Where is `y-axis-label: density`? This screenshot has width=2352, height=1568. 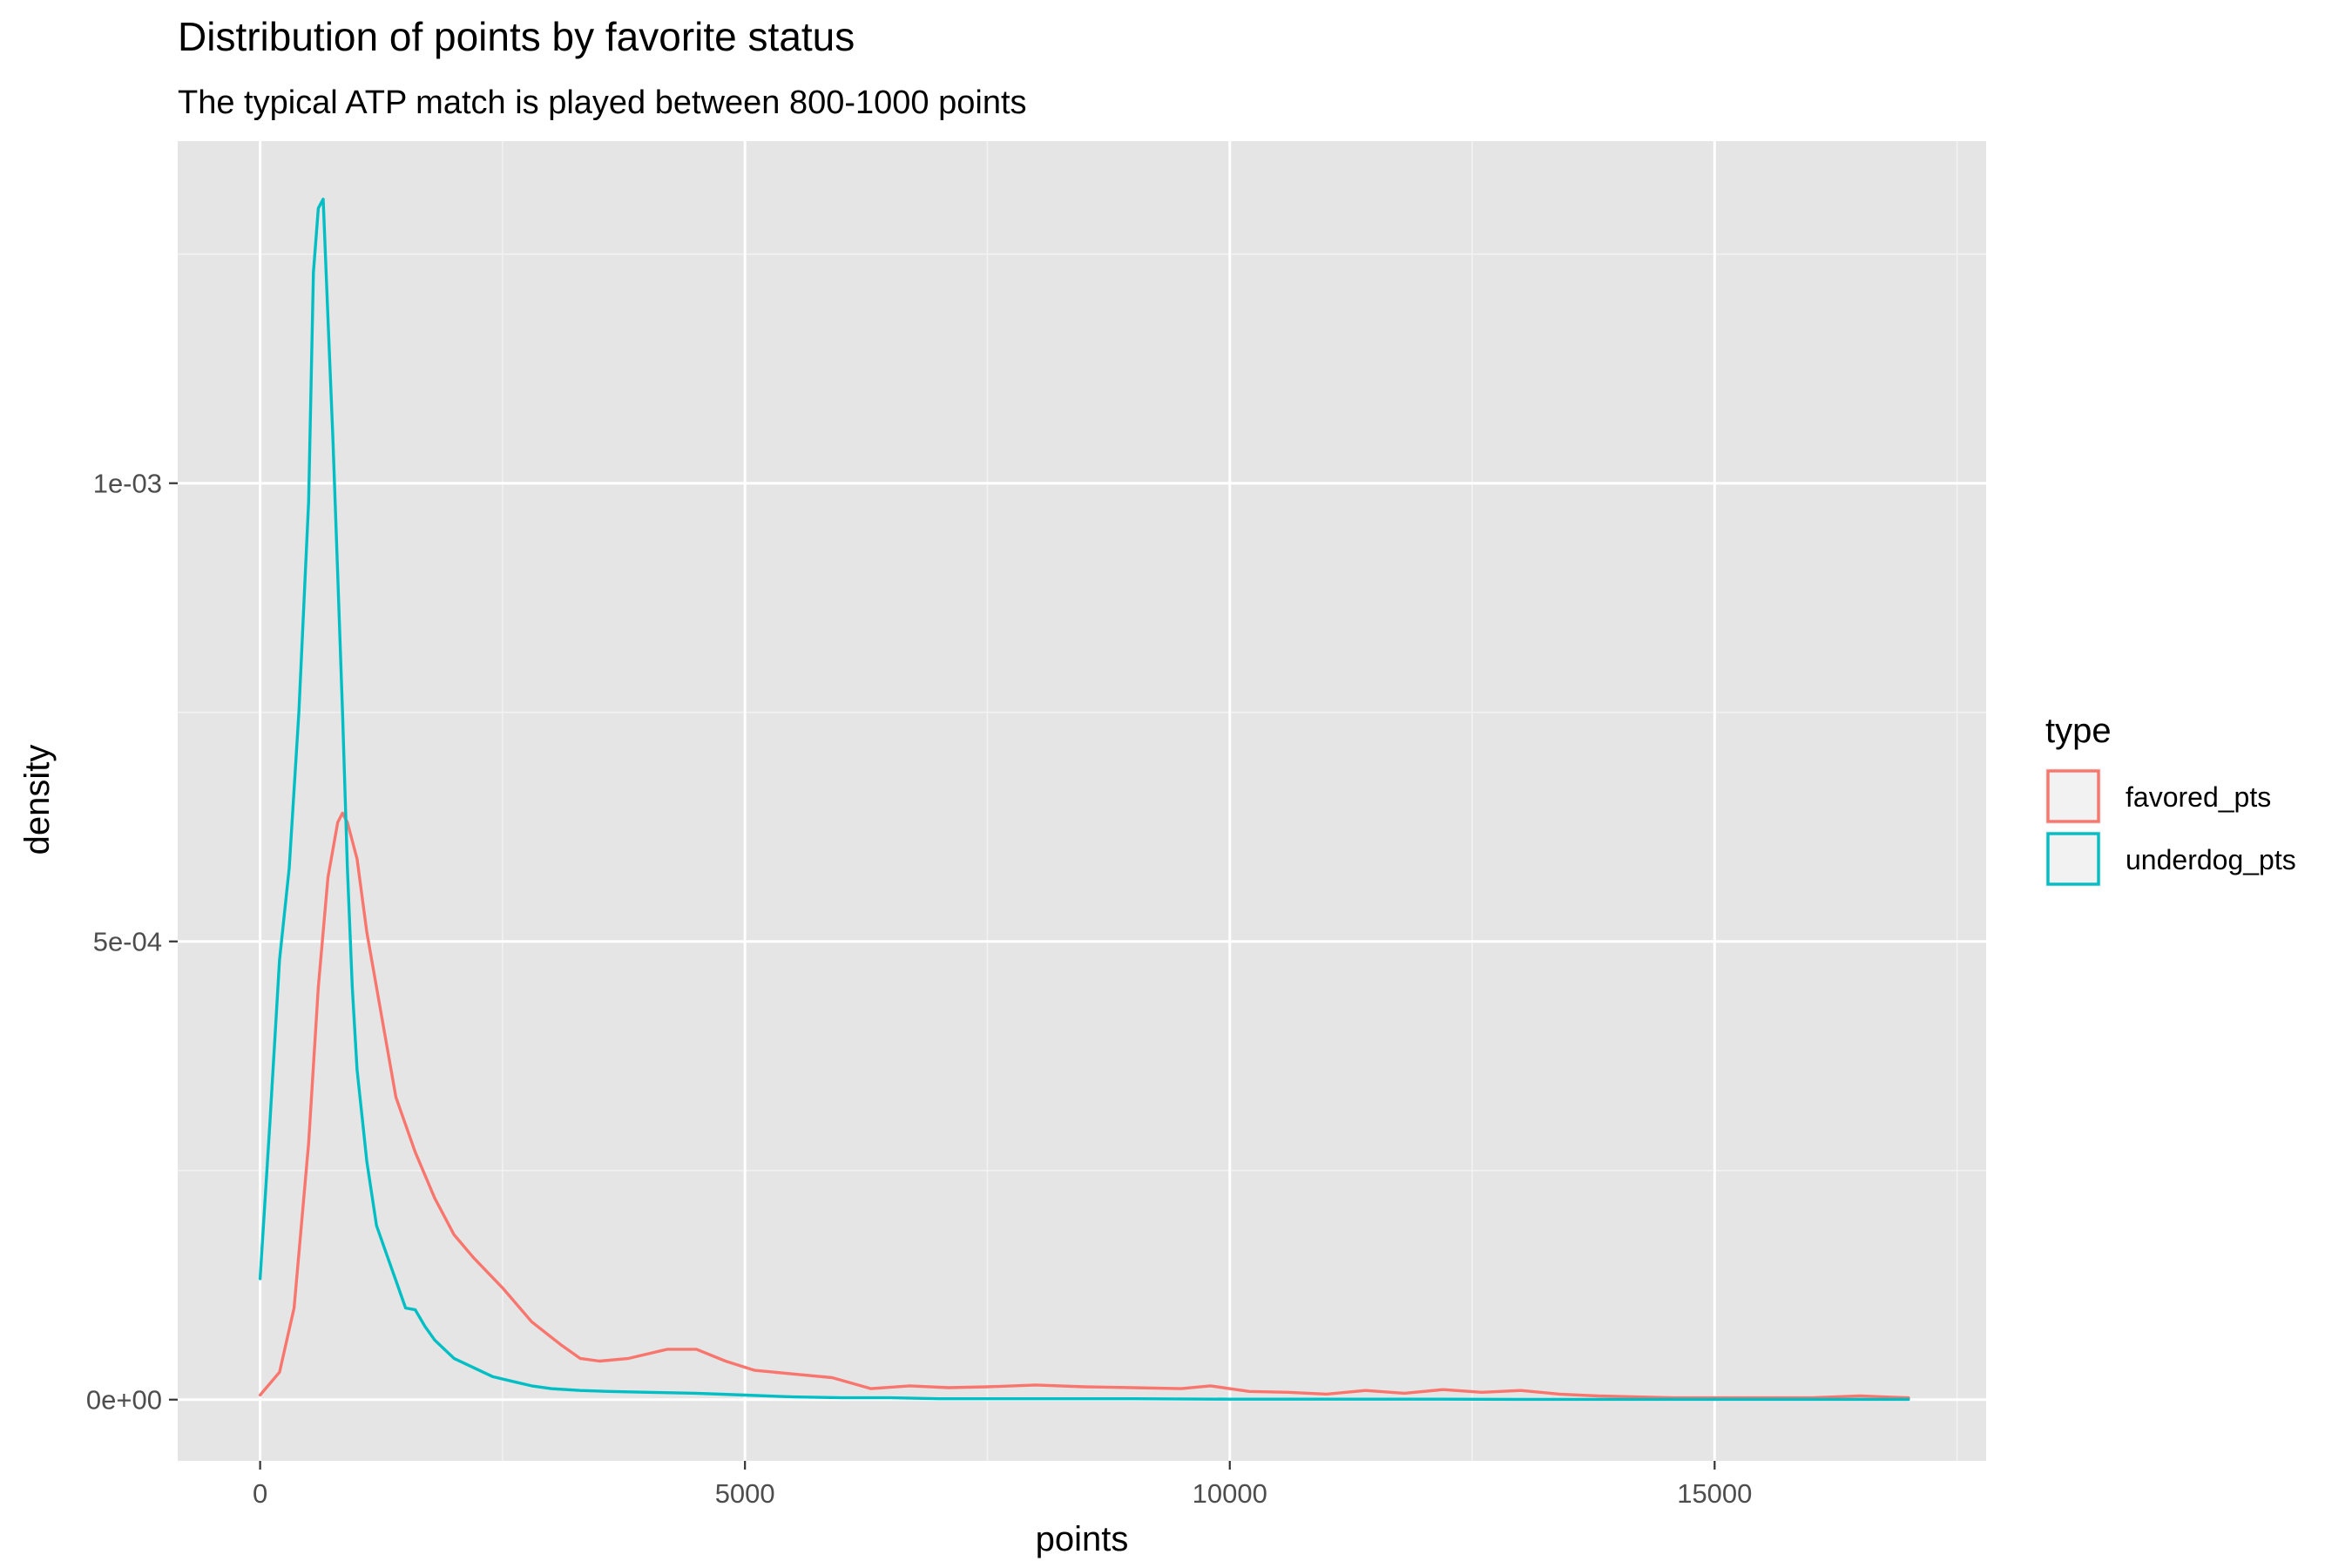 y-axis-label: density is located at coordinates (37, 800).